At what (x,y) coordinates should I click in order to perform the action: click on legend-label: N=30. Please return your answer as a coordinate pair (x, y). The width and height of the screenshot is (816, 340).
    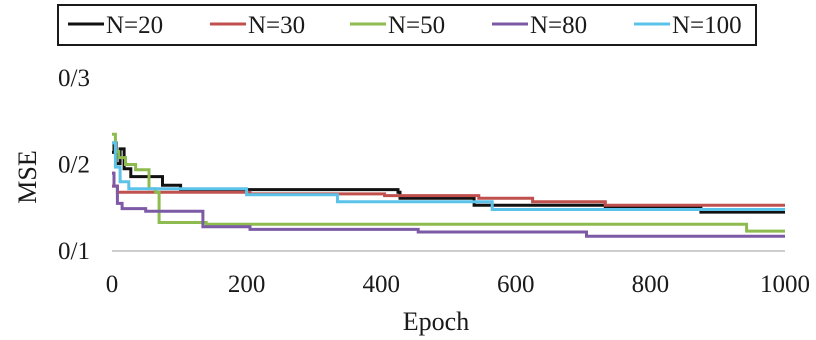
    Looking at the image, I should click on (276, 25).